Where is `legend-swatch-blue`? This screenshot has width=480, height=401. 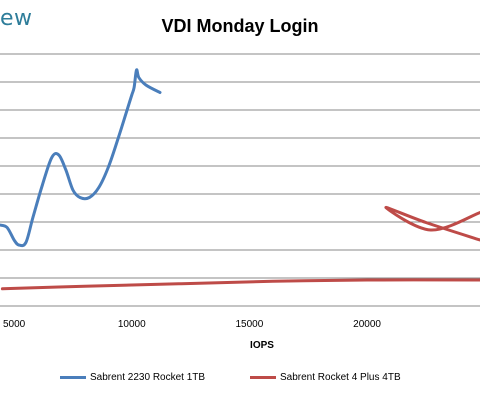
legend-swatch-blue is located at coordinates (73, 377).